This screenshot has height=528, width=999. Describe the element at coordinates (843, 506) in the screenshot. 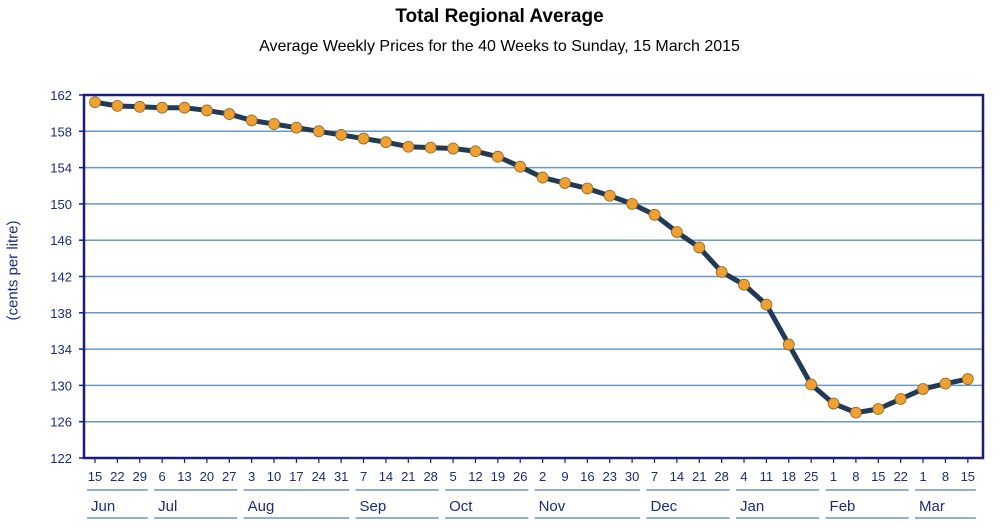

I see `month-label: Feb` at that location.